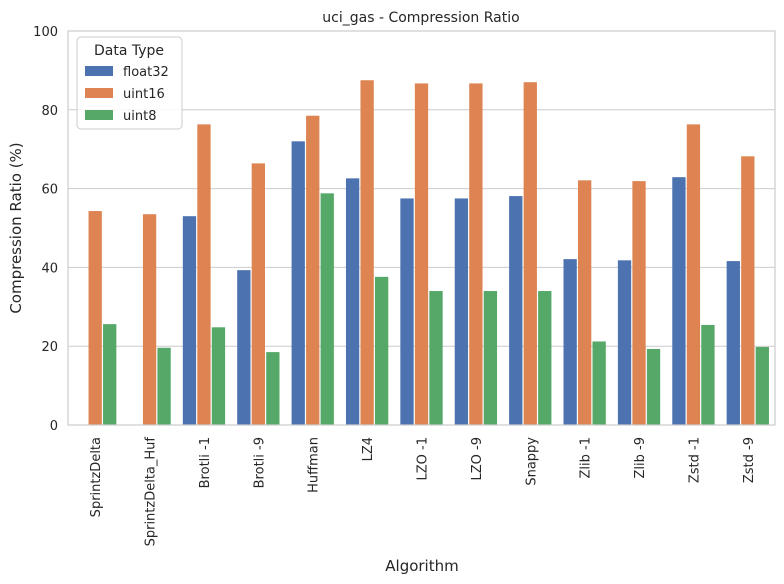  What do you see at coordinates (586, 457) in the screenshot?
I see `x-tick-label: Zlib -1` at bounding box center [586, 457].